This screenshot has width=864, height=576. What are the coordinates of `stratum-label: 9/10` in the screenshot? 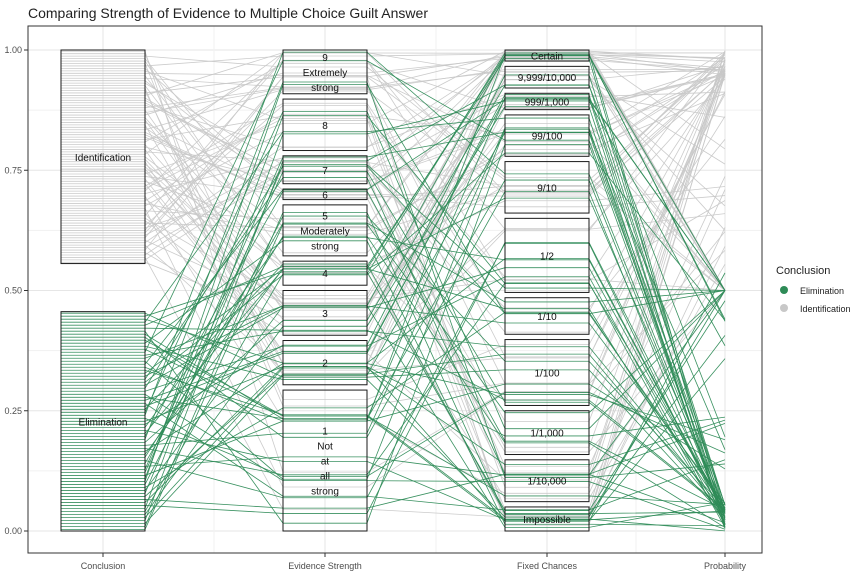 It's located at (547, 188).